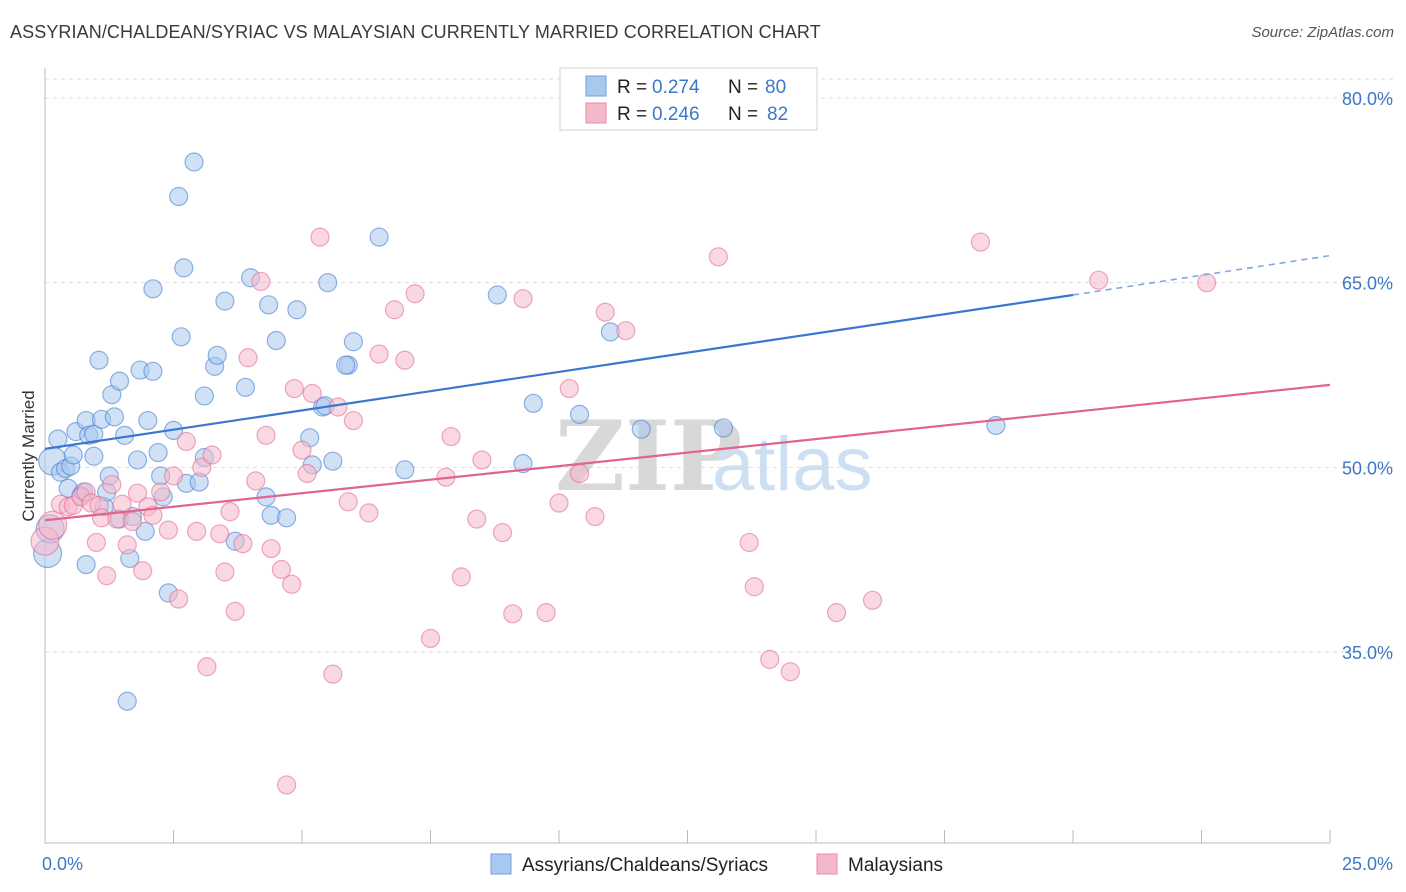  What do you see at coordinates (743, 114) in the screenshot?
I see `legend-n-label-2: N =` at bounding box center [743, 114].